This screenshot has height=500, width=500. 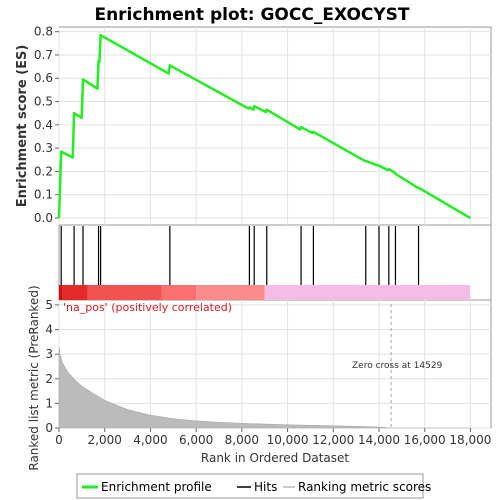 I want to click on x-tick-label: 0, so click(x=59, y=440).